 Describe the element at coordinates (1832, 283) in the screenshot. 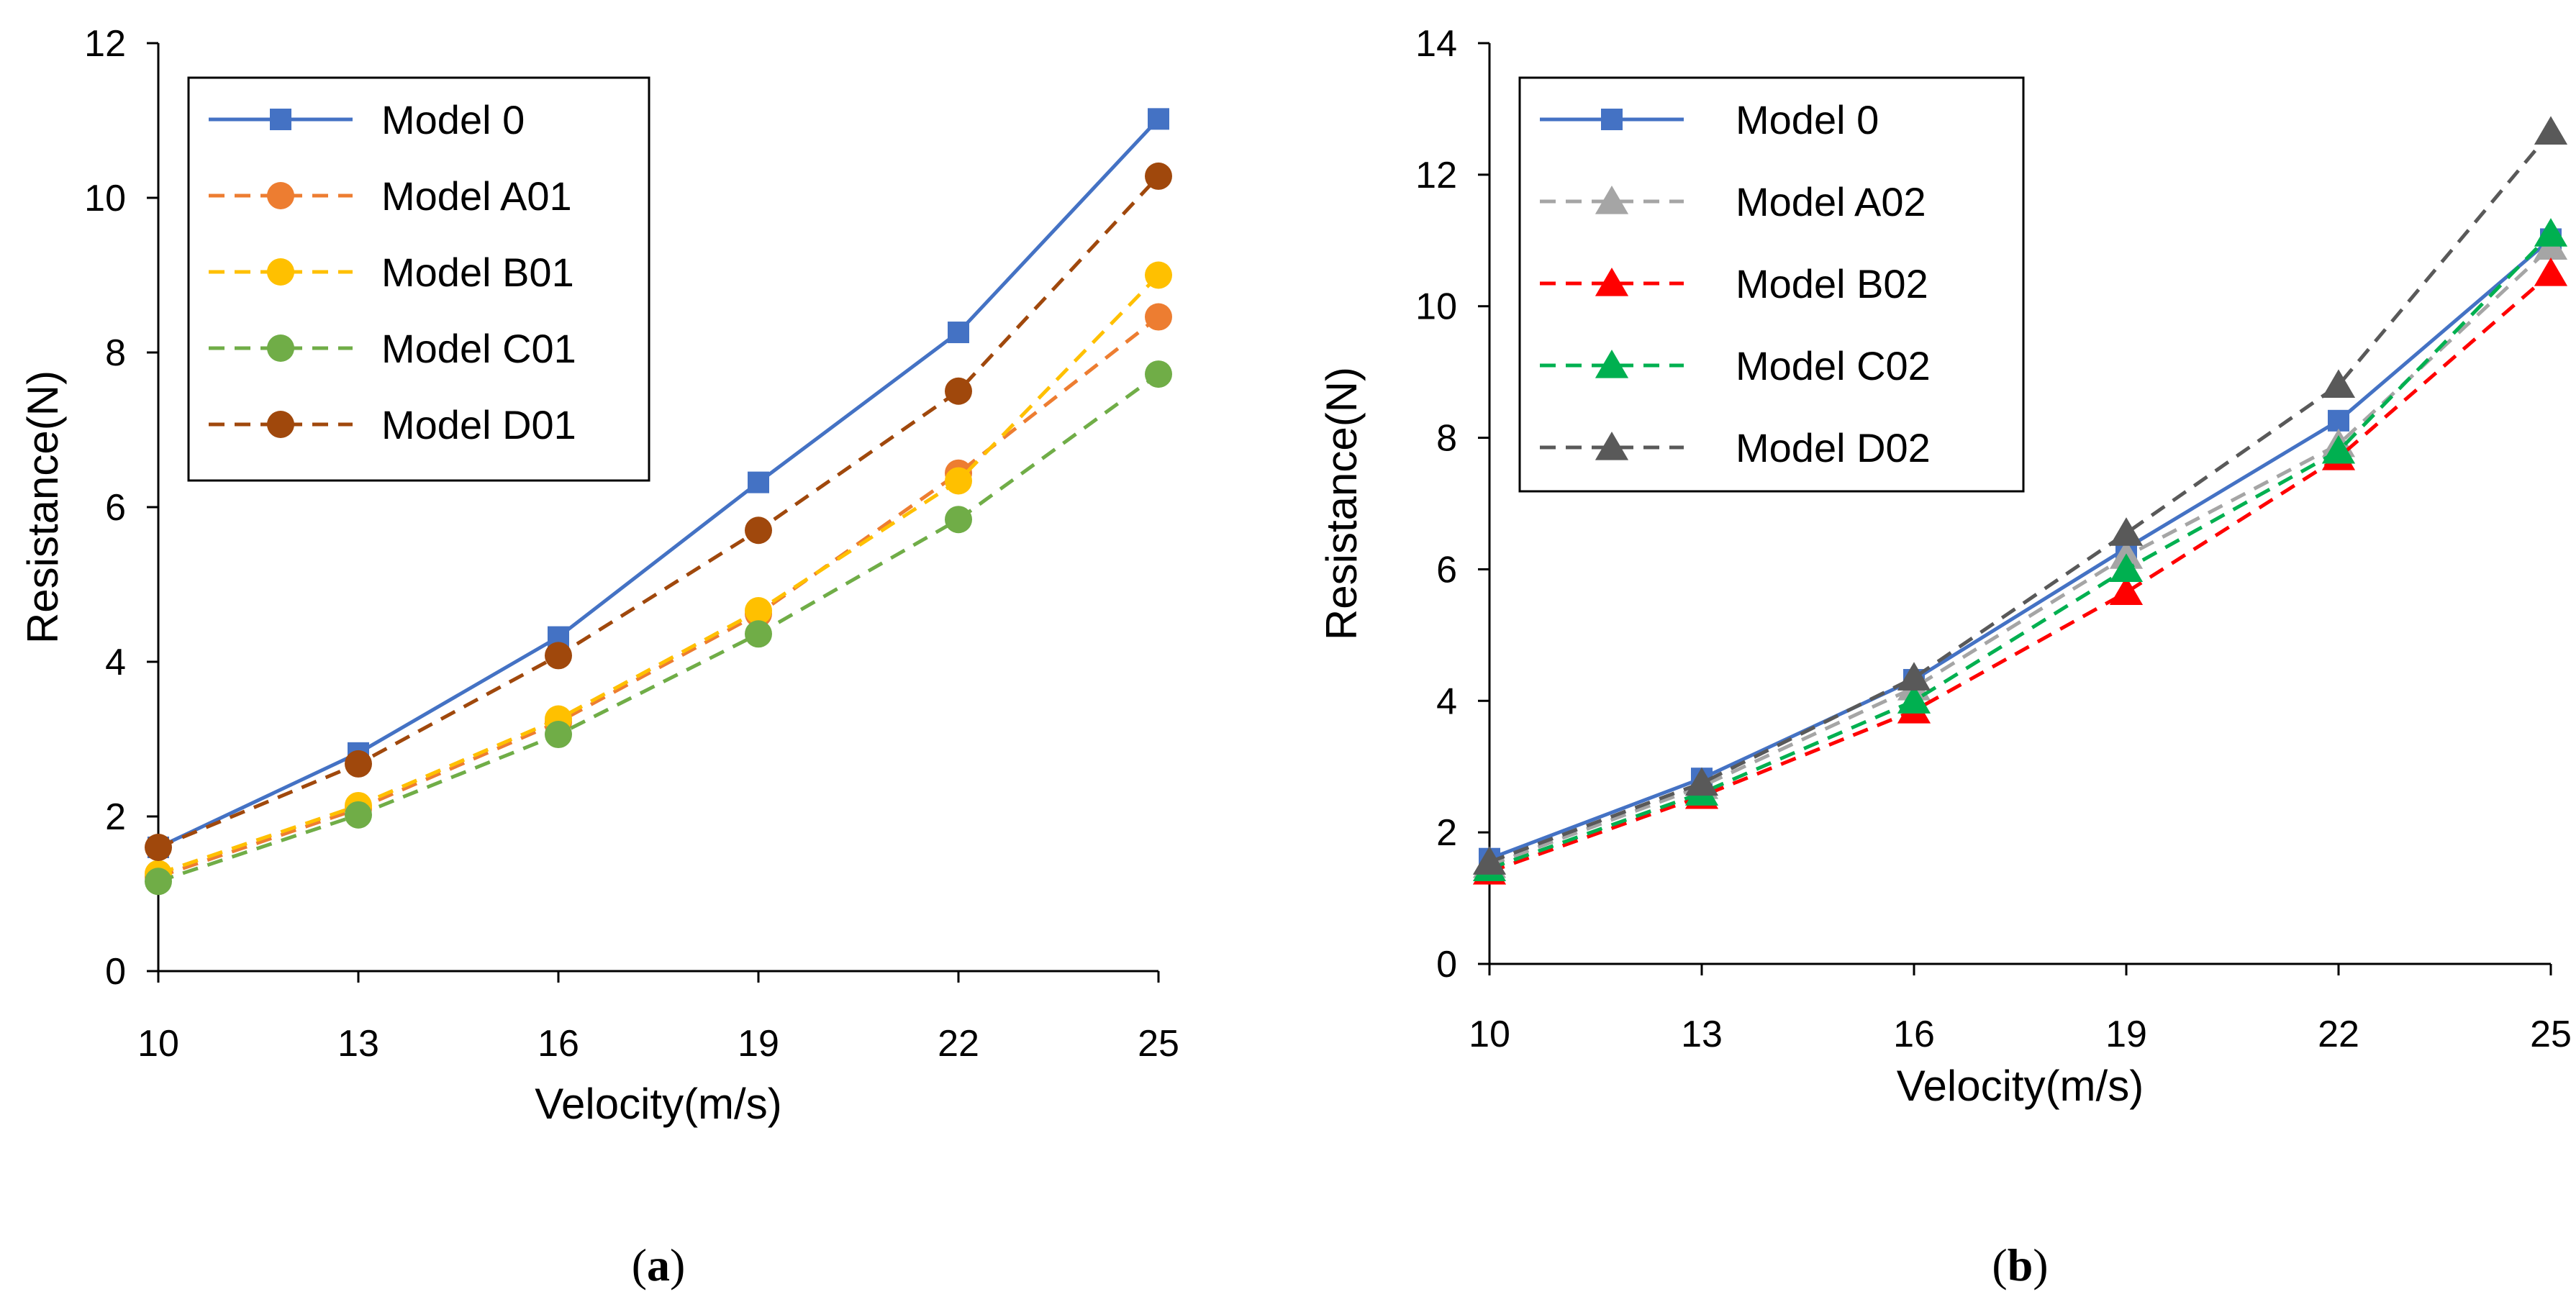

I see `legend-label: Model B02` at that location.